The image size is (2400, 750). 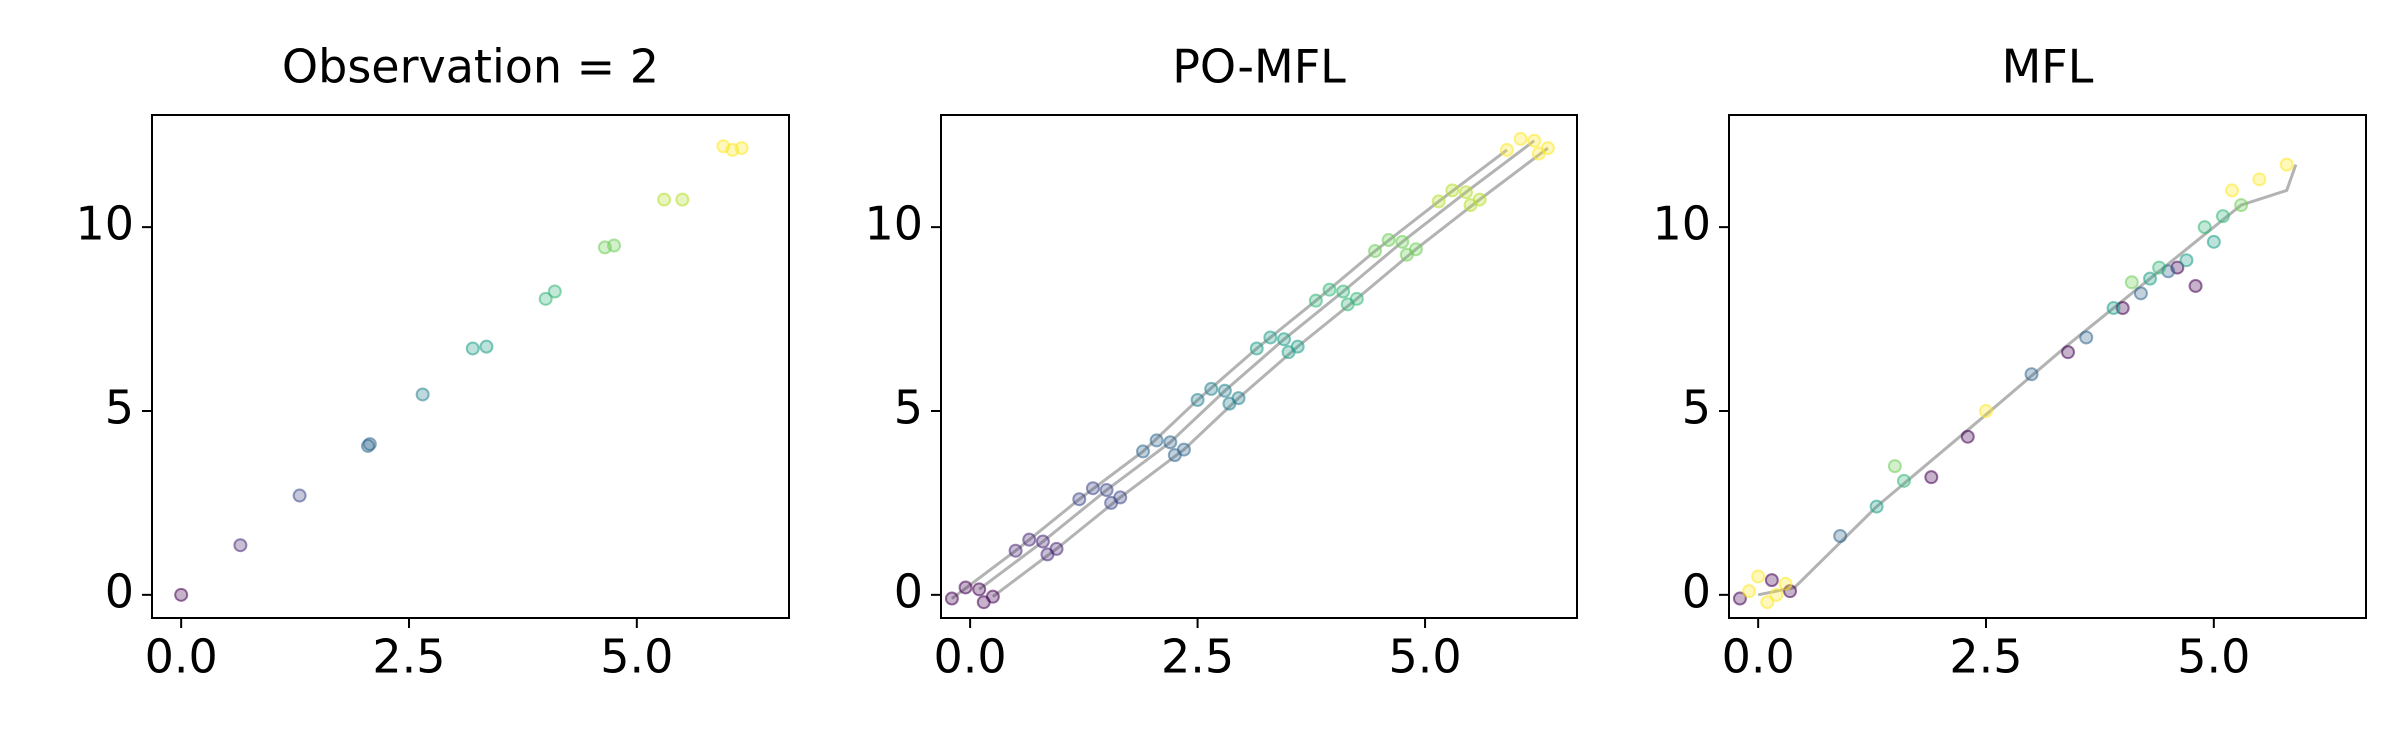 What do you see at coordinates (470, 67) in the screenshot?
I see `panel-title: Observation = 2` at bounding box center [470, 67].